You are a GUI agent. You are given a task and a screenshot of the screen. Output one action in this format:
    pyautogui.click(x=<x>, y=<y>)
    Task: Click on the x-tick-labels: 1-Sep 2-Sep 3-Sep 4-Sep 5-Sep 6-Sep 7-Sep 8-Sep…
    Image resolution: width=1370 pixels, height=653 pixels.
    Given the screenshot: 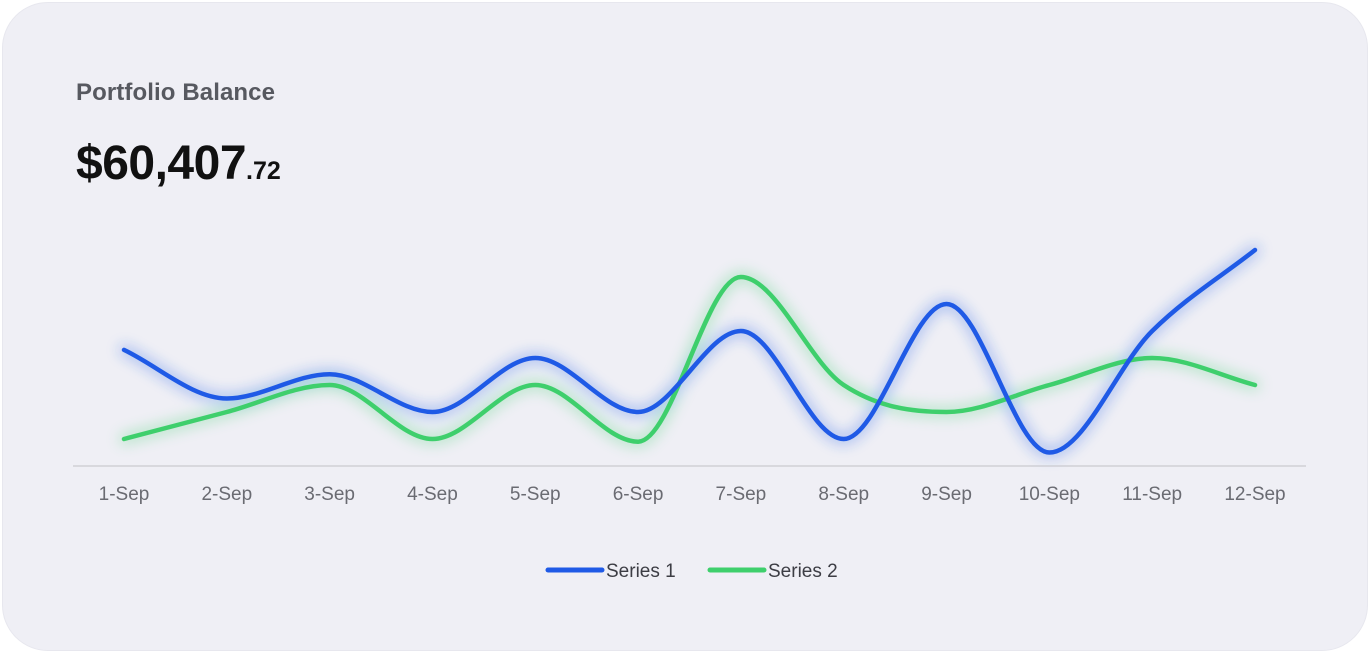 What is the action you would take?
    pyautogui.click(x=692, y=494)
    